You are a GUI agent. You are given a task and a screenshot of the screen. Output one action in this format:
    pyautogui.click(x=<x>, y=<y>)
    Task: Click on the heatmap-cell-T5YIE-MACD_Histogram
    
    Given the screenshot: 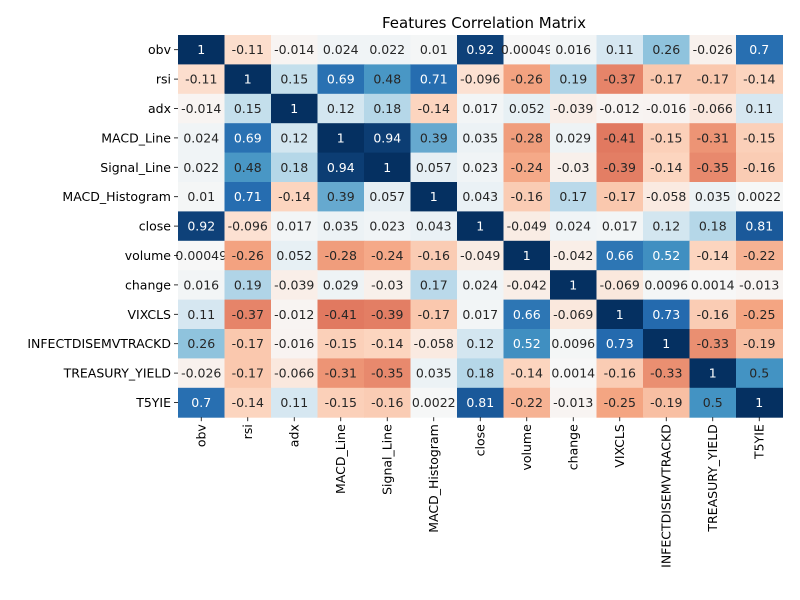 What is the action you would take?
    pyautogui.click(x=434, y=402)
    